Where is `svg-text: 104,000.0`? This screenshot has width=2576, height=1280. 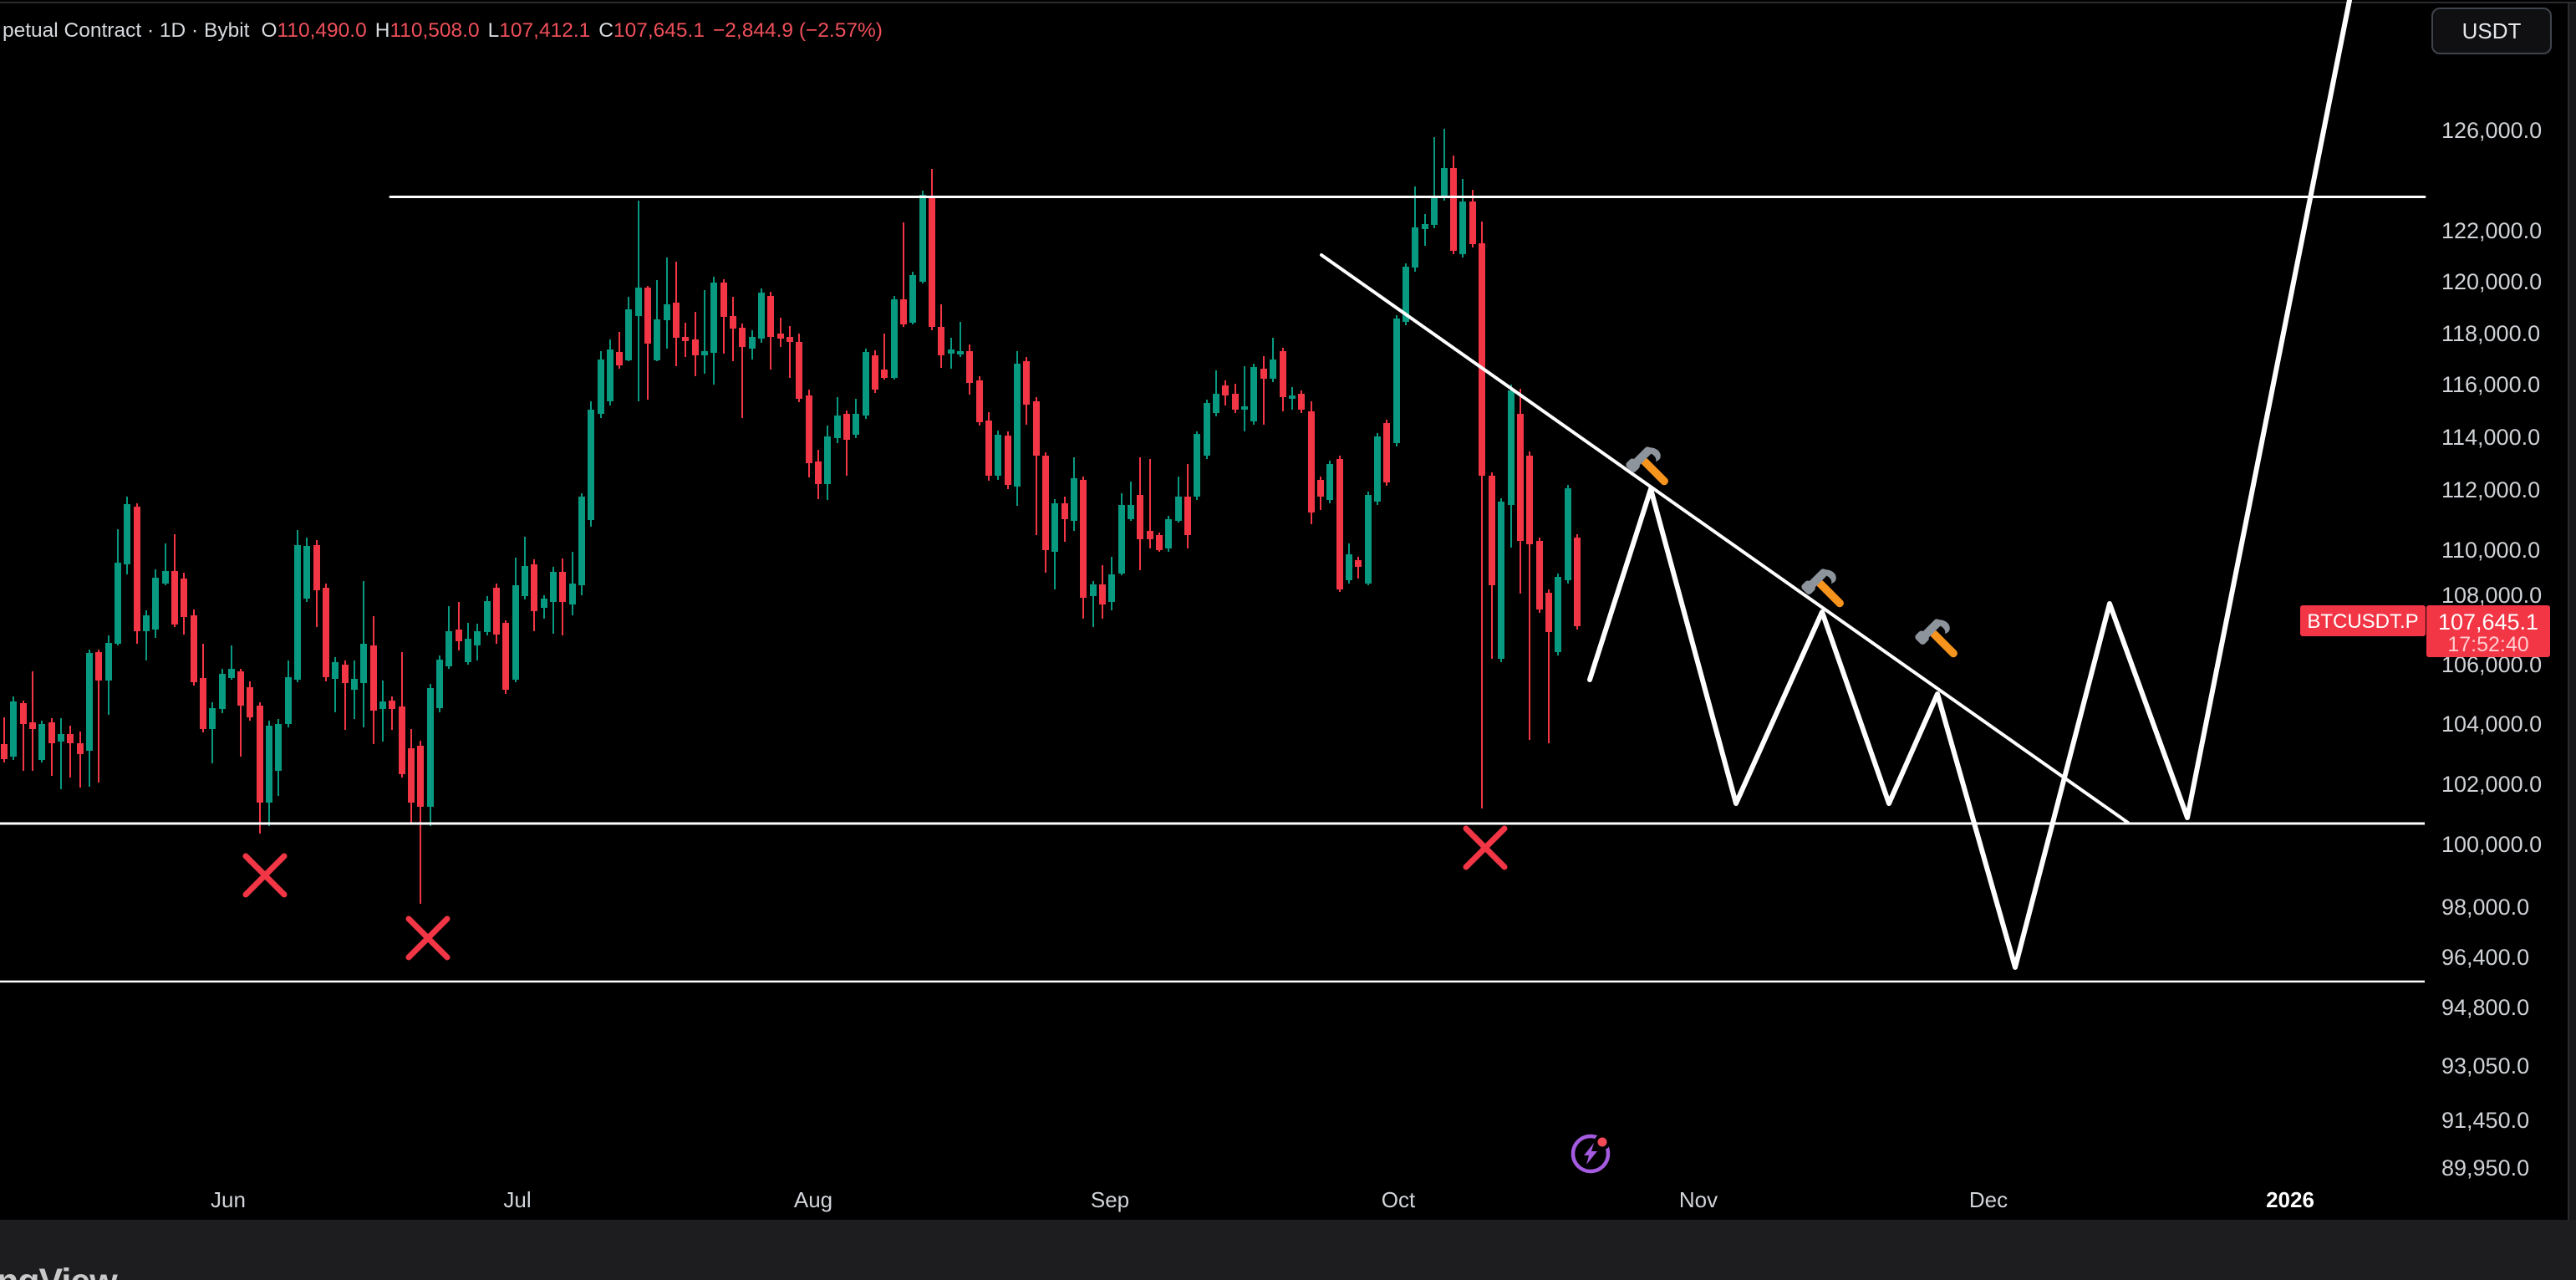 svg-text: 104,000.0 is located at coordinates (2491, 724).